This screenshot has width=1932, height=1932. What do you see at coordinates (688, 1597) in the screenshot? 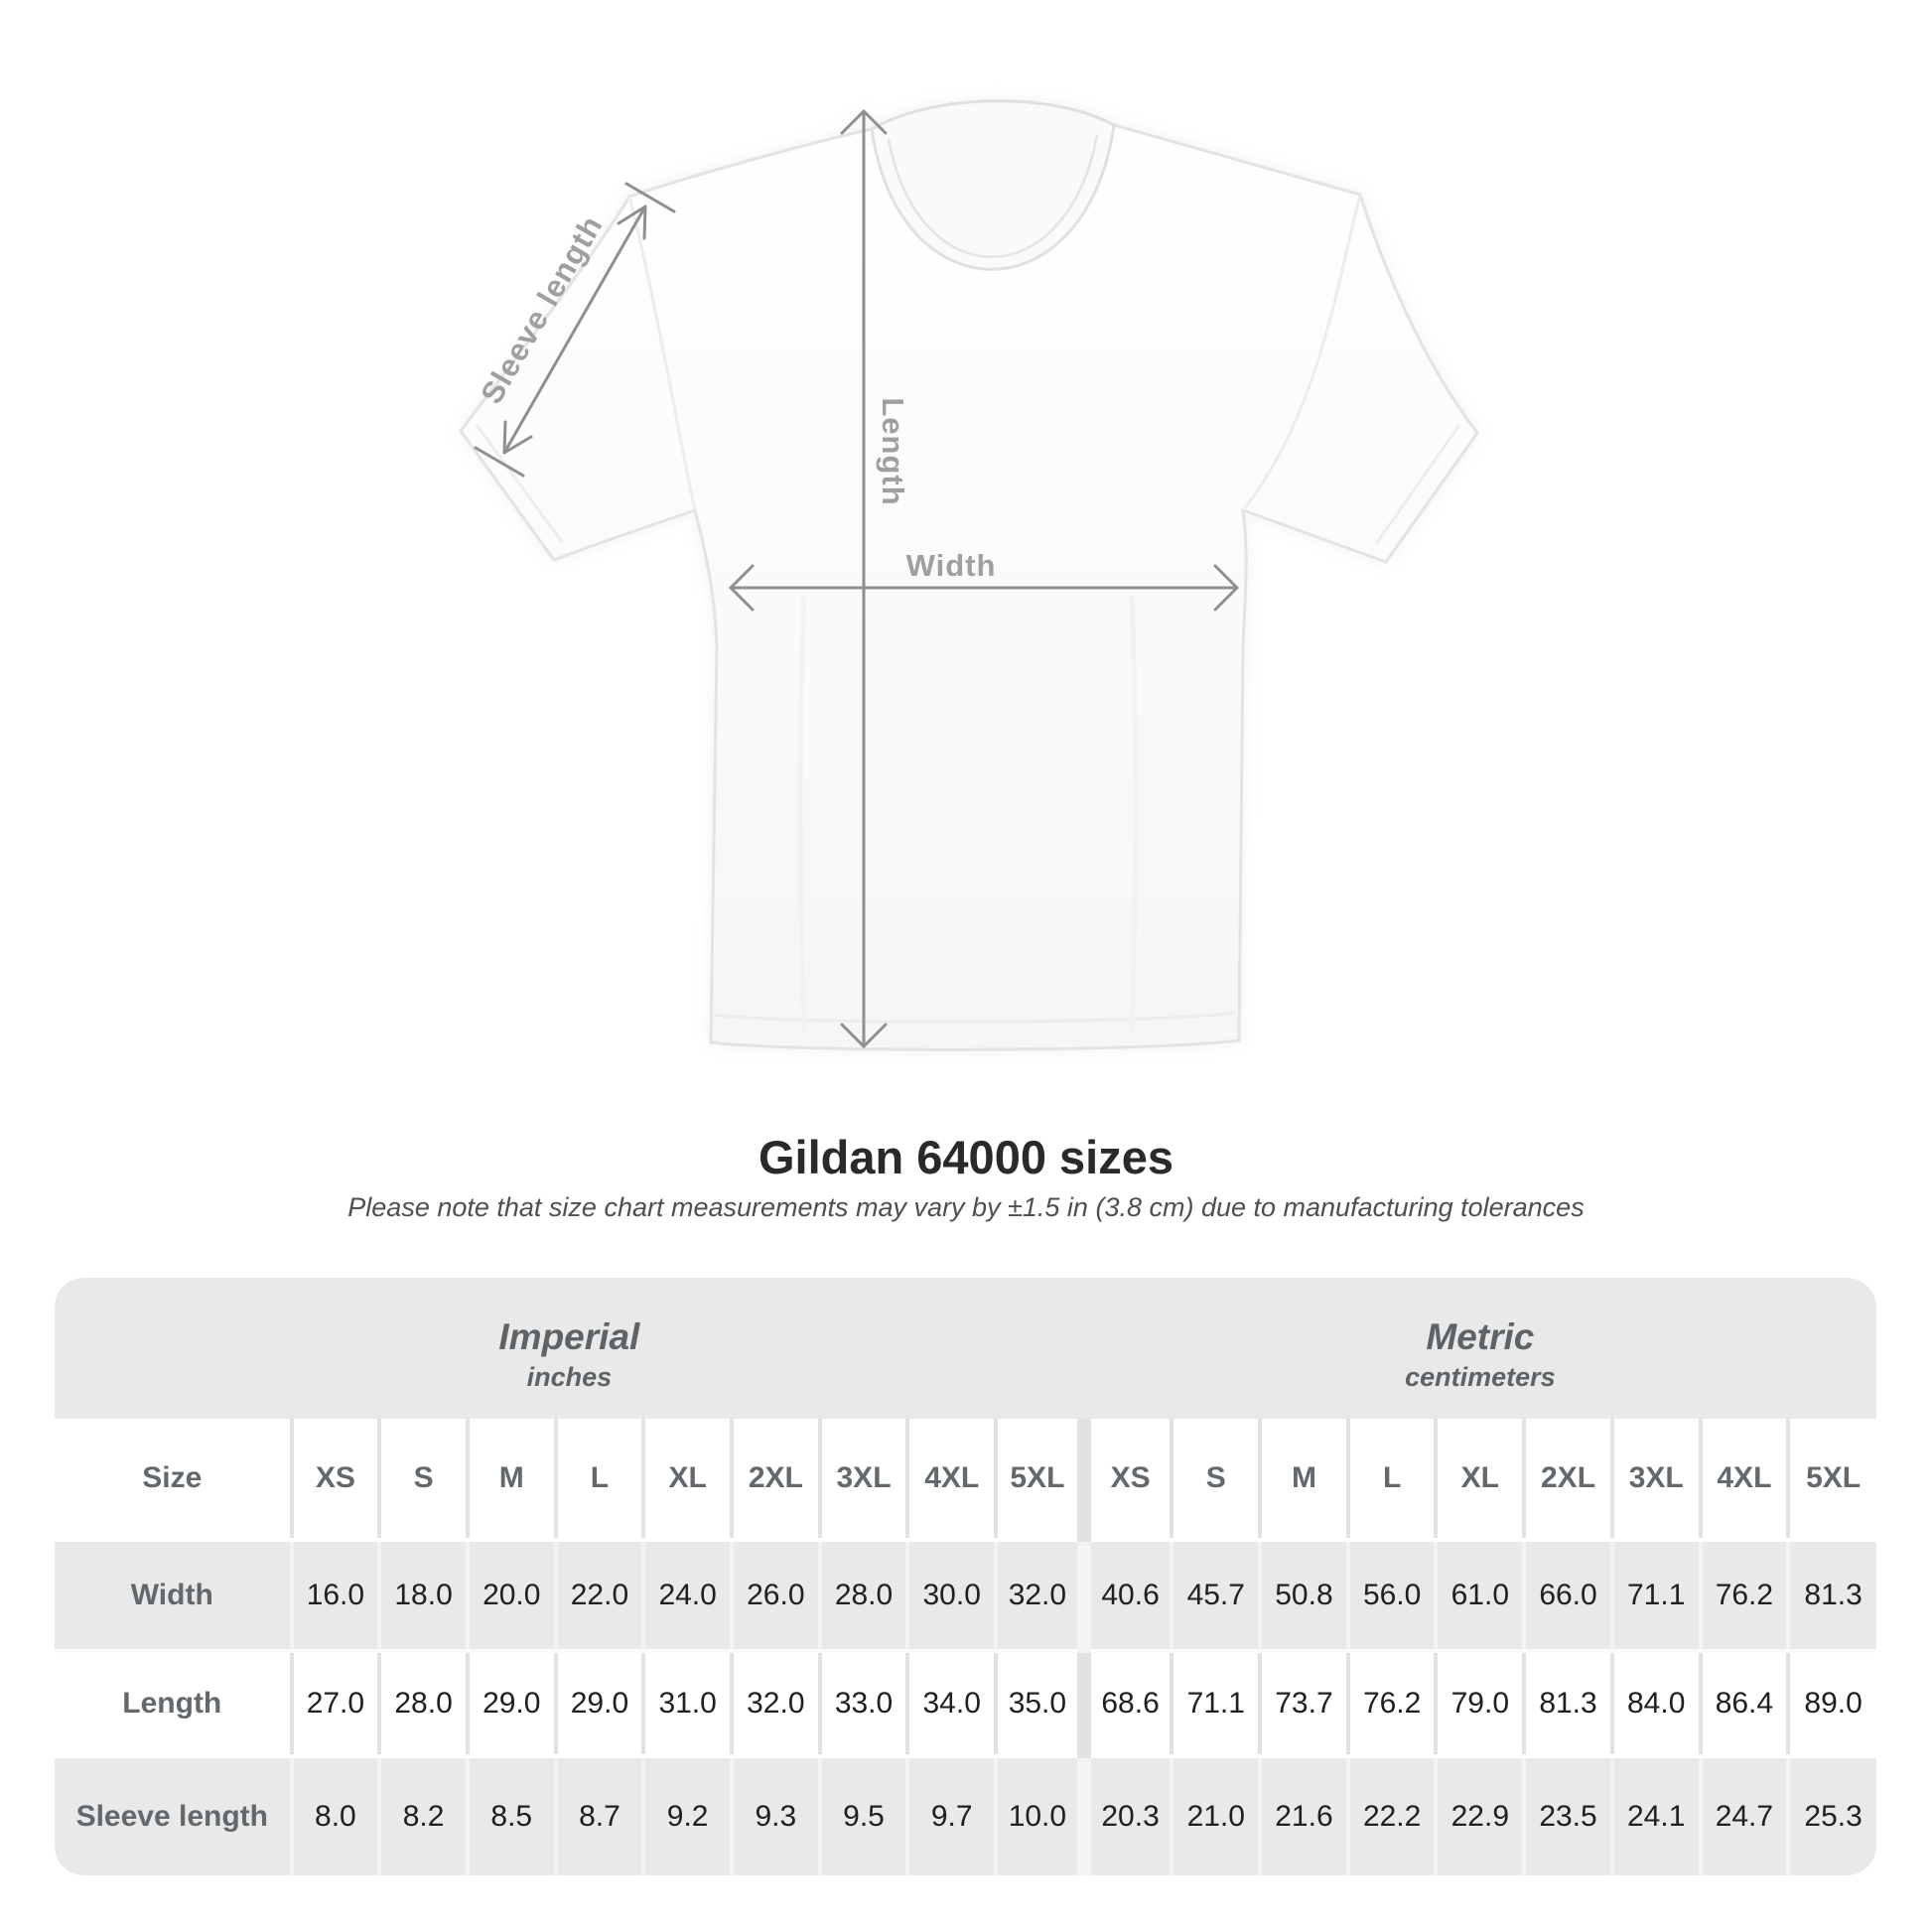
I see `value-cell: 24.0` at bounding box center [688, 1597].